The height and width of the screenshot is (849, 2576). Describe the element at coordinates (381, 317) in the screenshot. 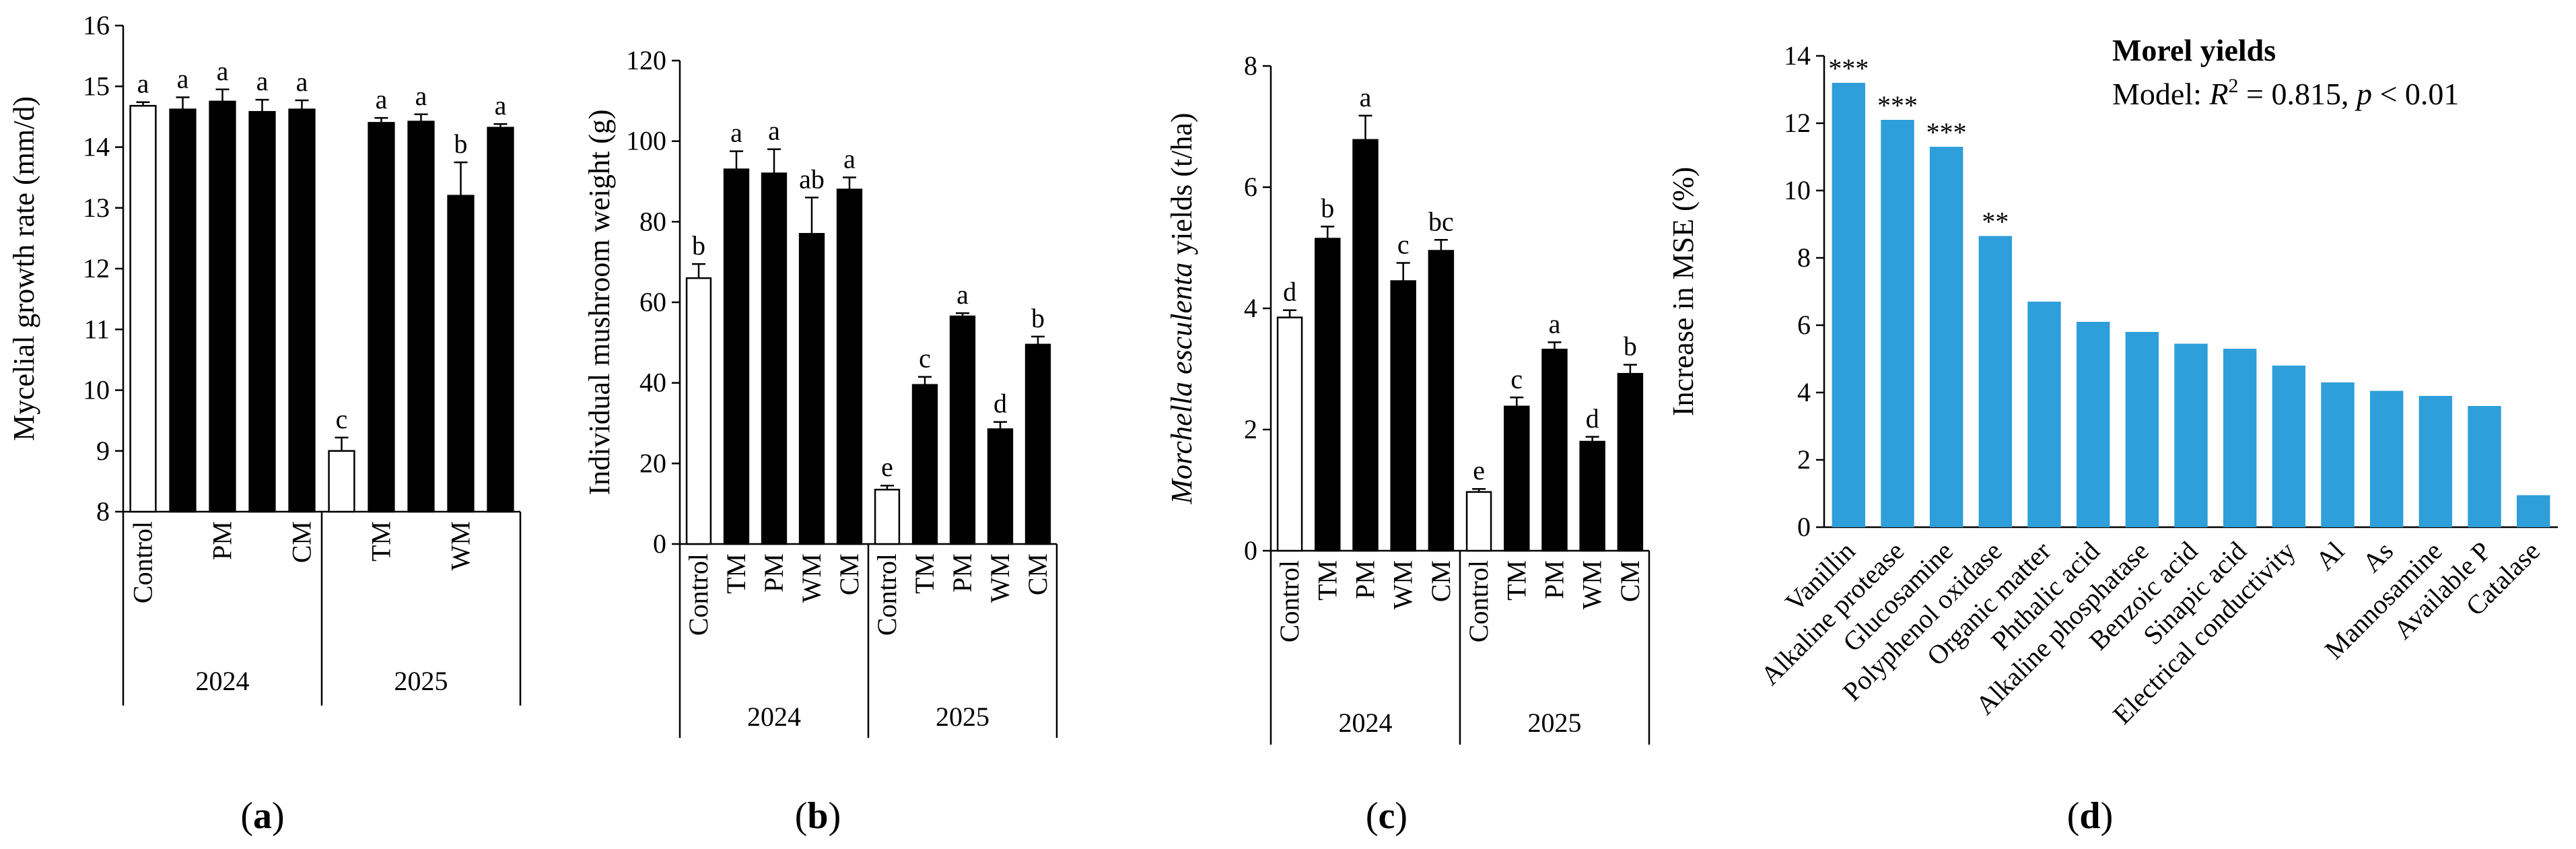

I see `bar-2025-TM` at that location.